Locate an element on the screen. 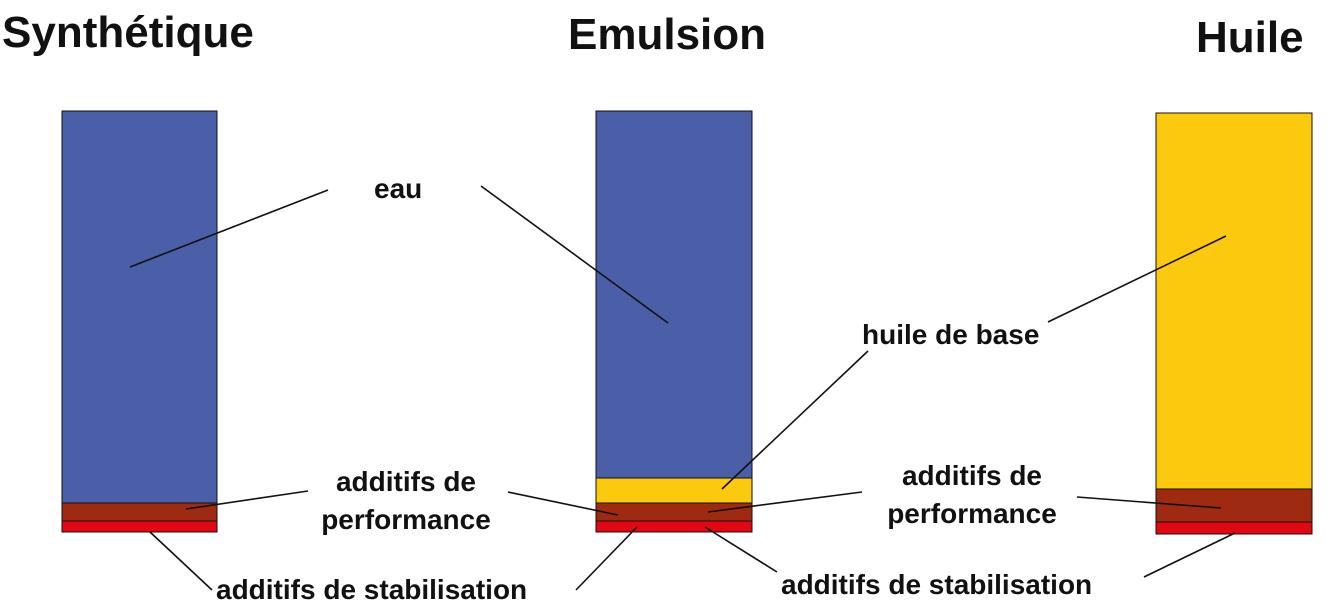 The width and height of the screenshot is (1336, 607). label-additifs-performance-1-line1: additifs de is located at coordinates (406, 481).